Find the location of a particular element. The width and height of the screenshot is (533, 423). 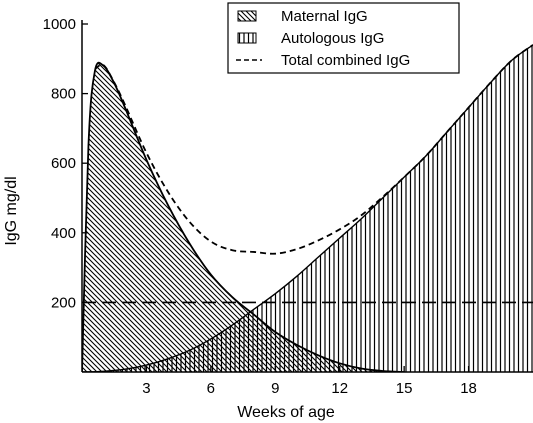

y-axis-title: IgG mg/dl is located at coordinates (11, 210).